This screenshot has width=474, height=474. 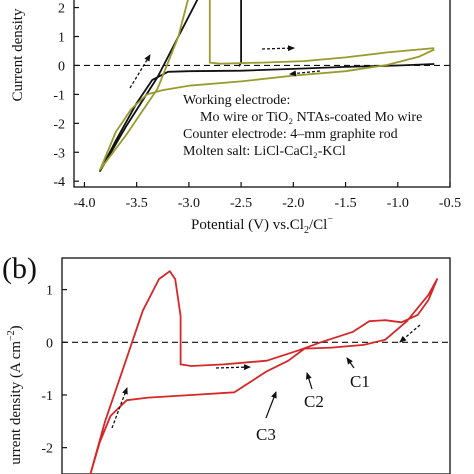 What do you see at coordinates (293, 203) in the screenshot?
I see `x-tick-label: -2.0` at bounding box center [293, 203].